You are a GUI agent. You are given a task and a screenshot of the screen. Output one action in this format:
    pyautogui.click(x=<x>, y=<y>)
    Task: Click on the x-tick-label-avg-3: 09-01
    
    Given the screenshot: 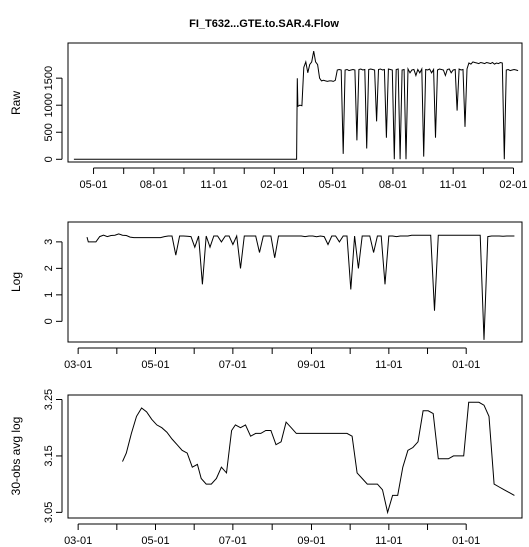 What is the action you would take?
    pyautogui.click(x=311, y=541)
    